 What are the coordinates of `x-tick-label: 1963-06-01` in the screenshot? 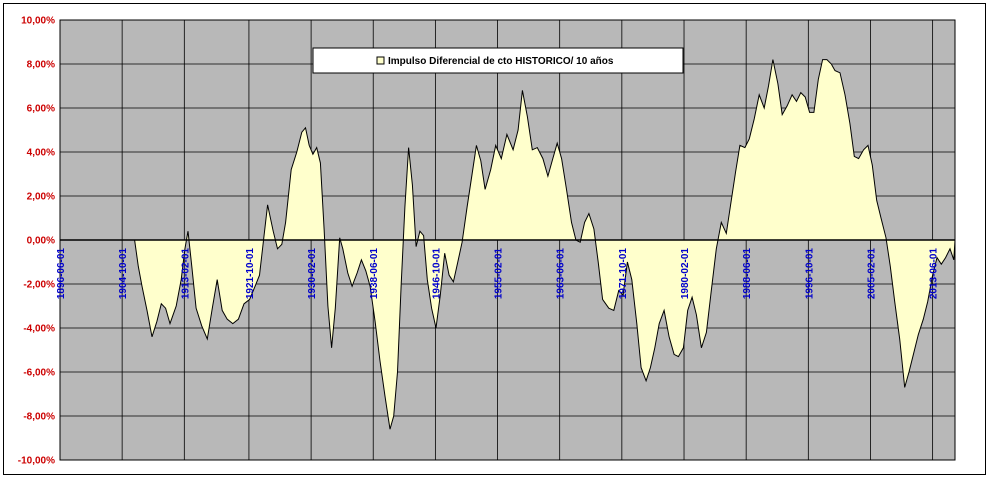 It's located at (561, 274).